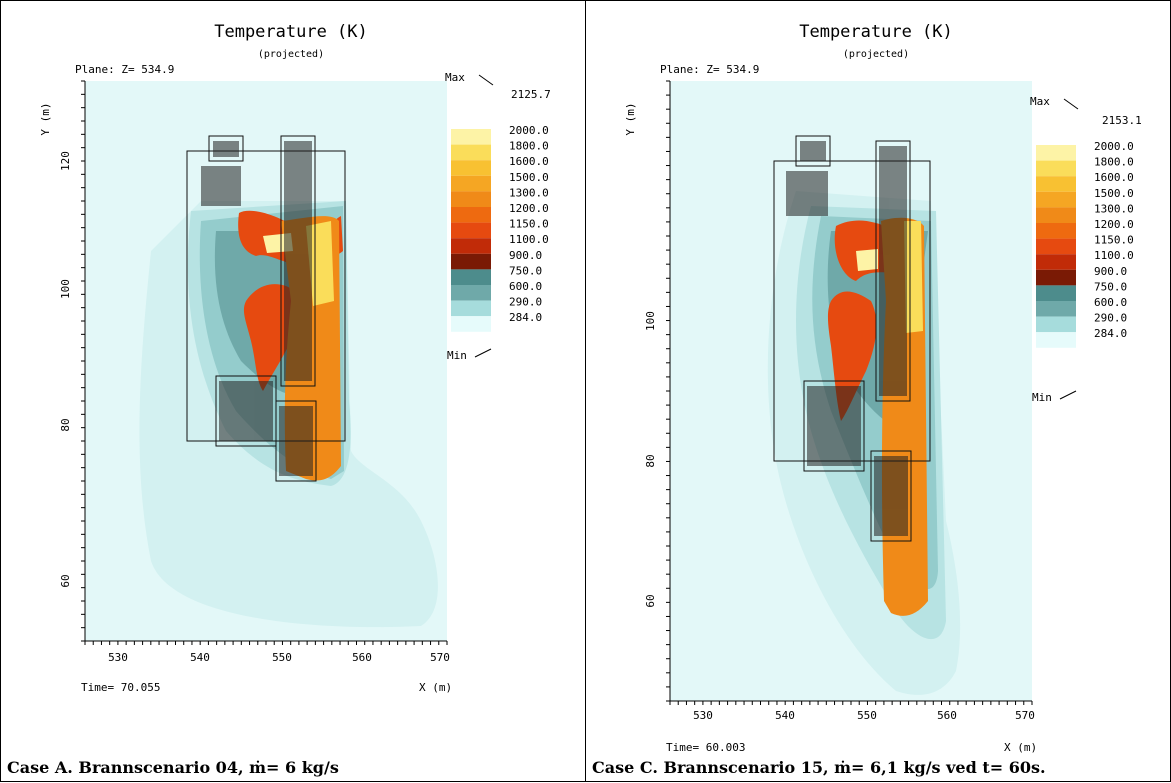  What do you see at coordinates (65, 161) in the screenshot?
I see `y-tick-120: 120` at bounding box center [65, 161].